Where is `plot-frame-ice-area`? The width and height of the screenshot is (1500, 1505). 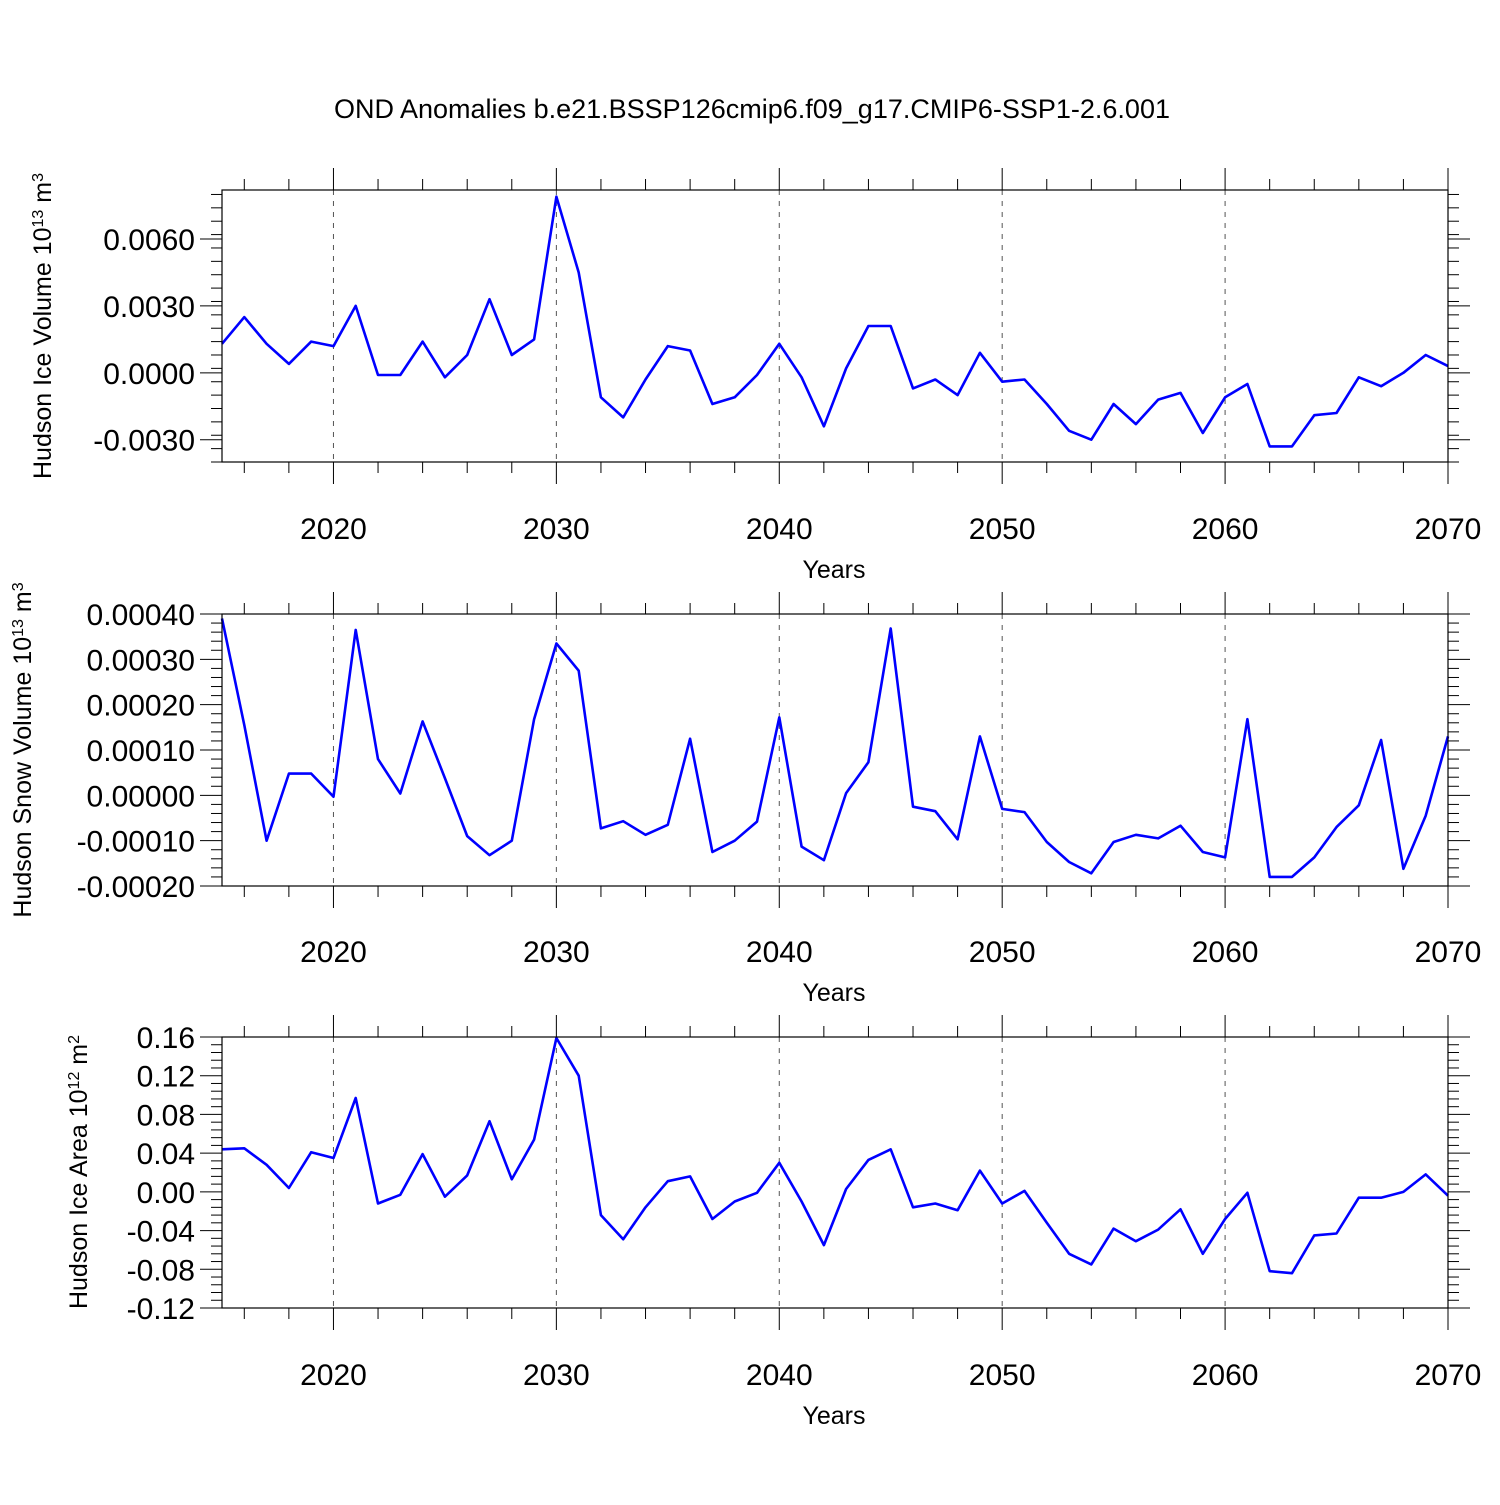 plot-frame-ice-area is located at coordinates (835, 1172).